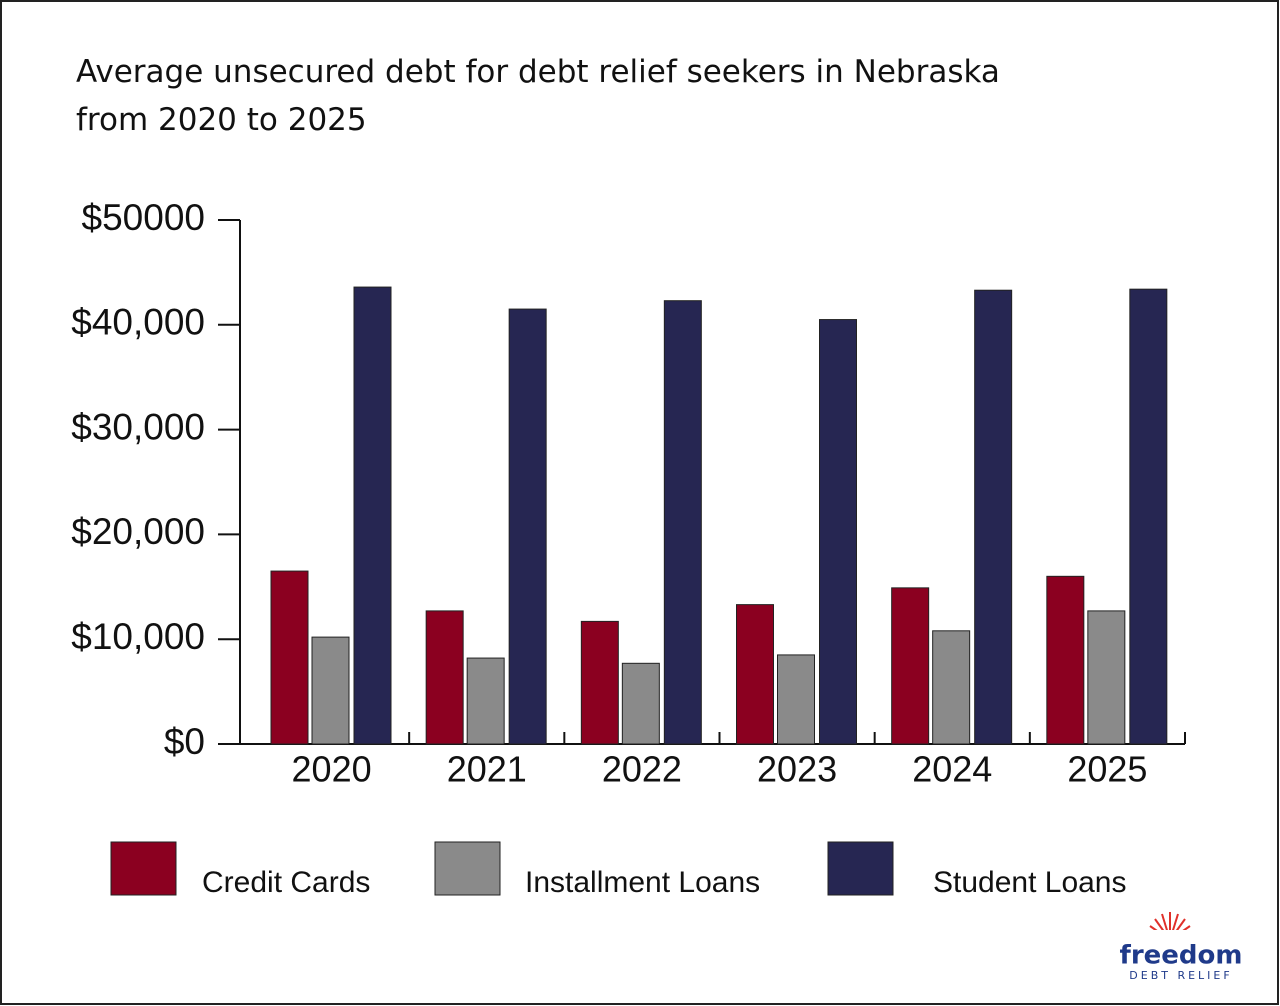 This screenshot has height=1006, width=1280. What do you see at coordinates (487, 769) in the screenshot?
I see `x-tick-label: 2021` at bounding box center [487, 769].